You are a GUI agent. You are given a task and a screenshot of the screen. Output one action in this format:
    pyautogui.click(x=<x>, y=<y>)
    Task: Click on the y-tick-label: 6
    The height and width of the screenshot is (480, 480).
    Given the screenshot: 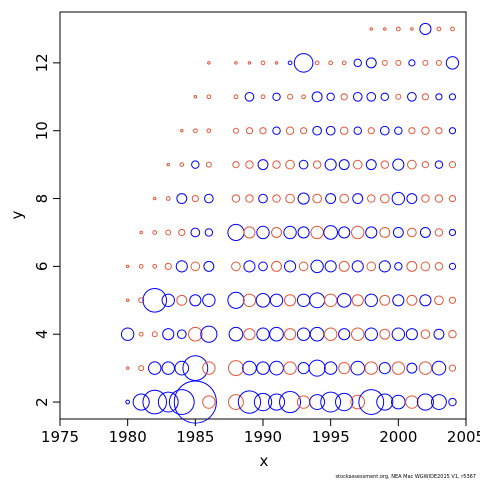 What is the action you would take?
    pyautogui.click(x=42, y=267)
    